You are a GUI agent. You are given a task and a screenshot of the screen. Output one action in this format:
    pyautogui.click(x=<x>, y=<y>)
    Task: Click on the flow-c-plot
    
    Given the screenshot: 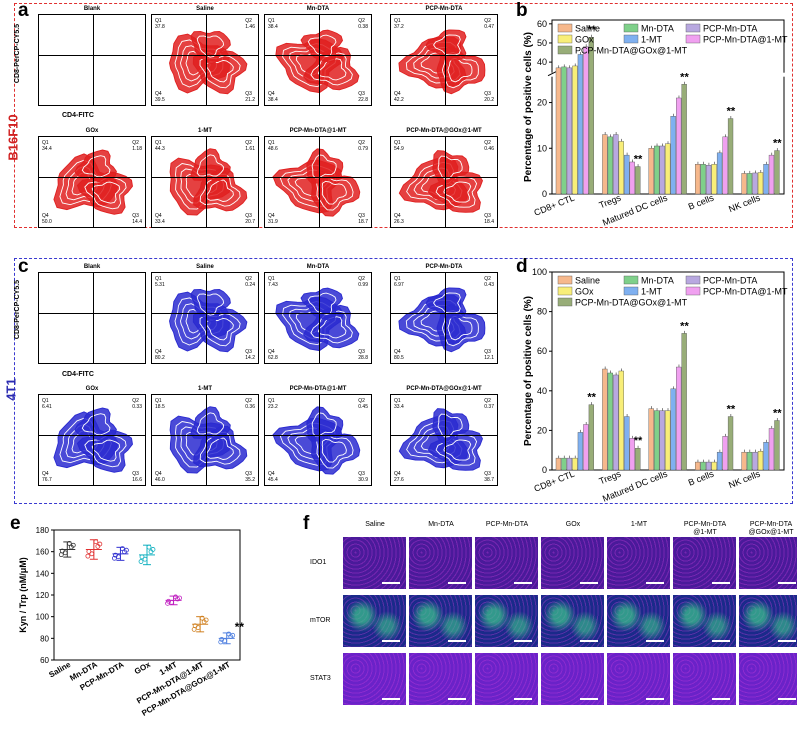 What is the action you would take?
    pyautogui.click(x=92, y=318)
    